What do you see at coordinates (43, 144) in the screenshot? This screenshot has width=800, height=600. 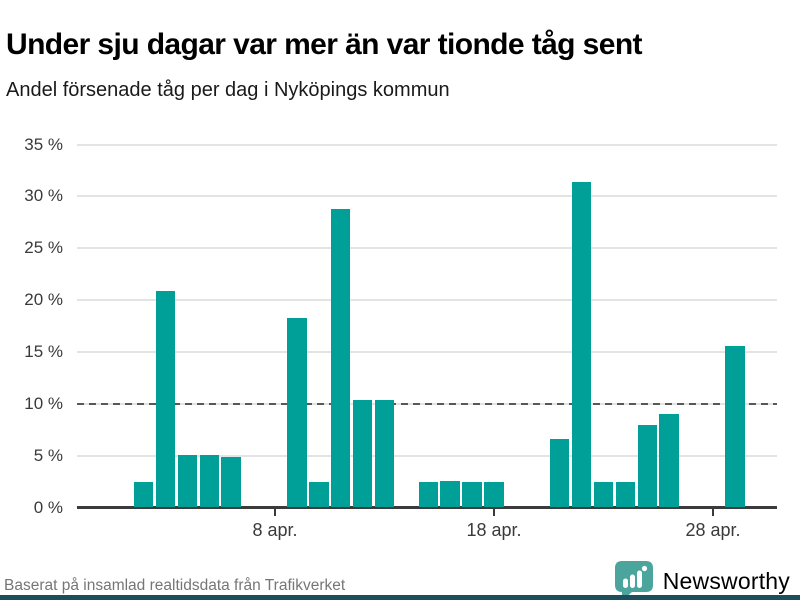 I see `y-tick-label: 35 %` at bounding box center [43, 144].